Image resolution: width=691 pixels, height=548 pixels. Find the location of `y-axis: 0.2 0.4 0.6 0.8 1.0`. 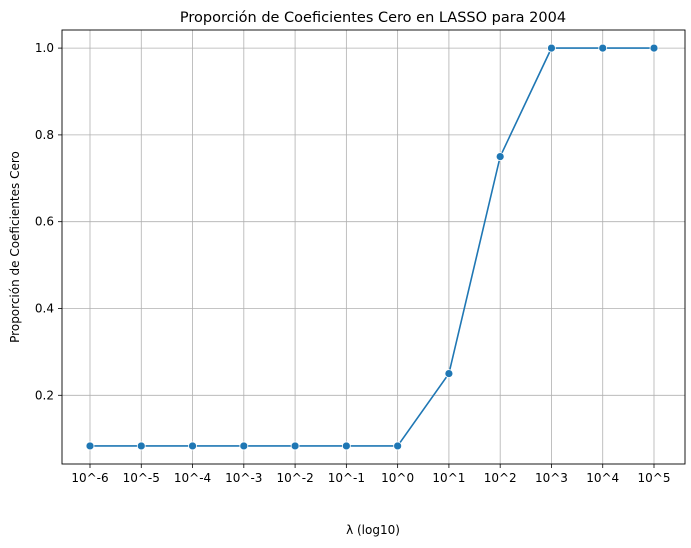

y-axis: 0.2 0.4 0.6 0.8 1.0 is located at coordinates (48, 221).